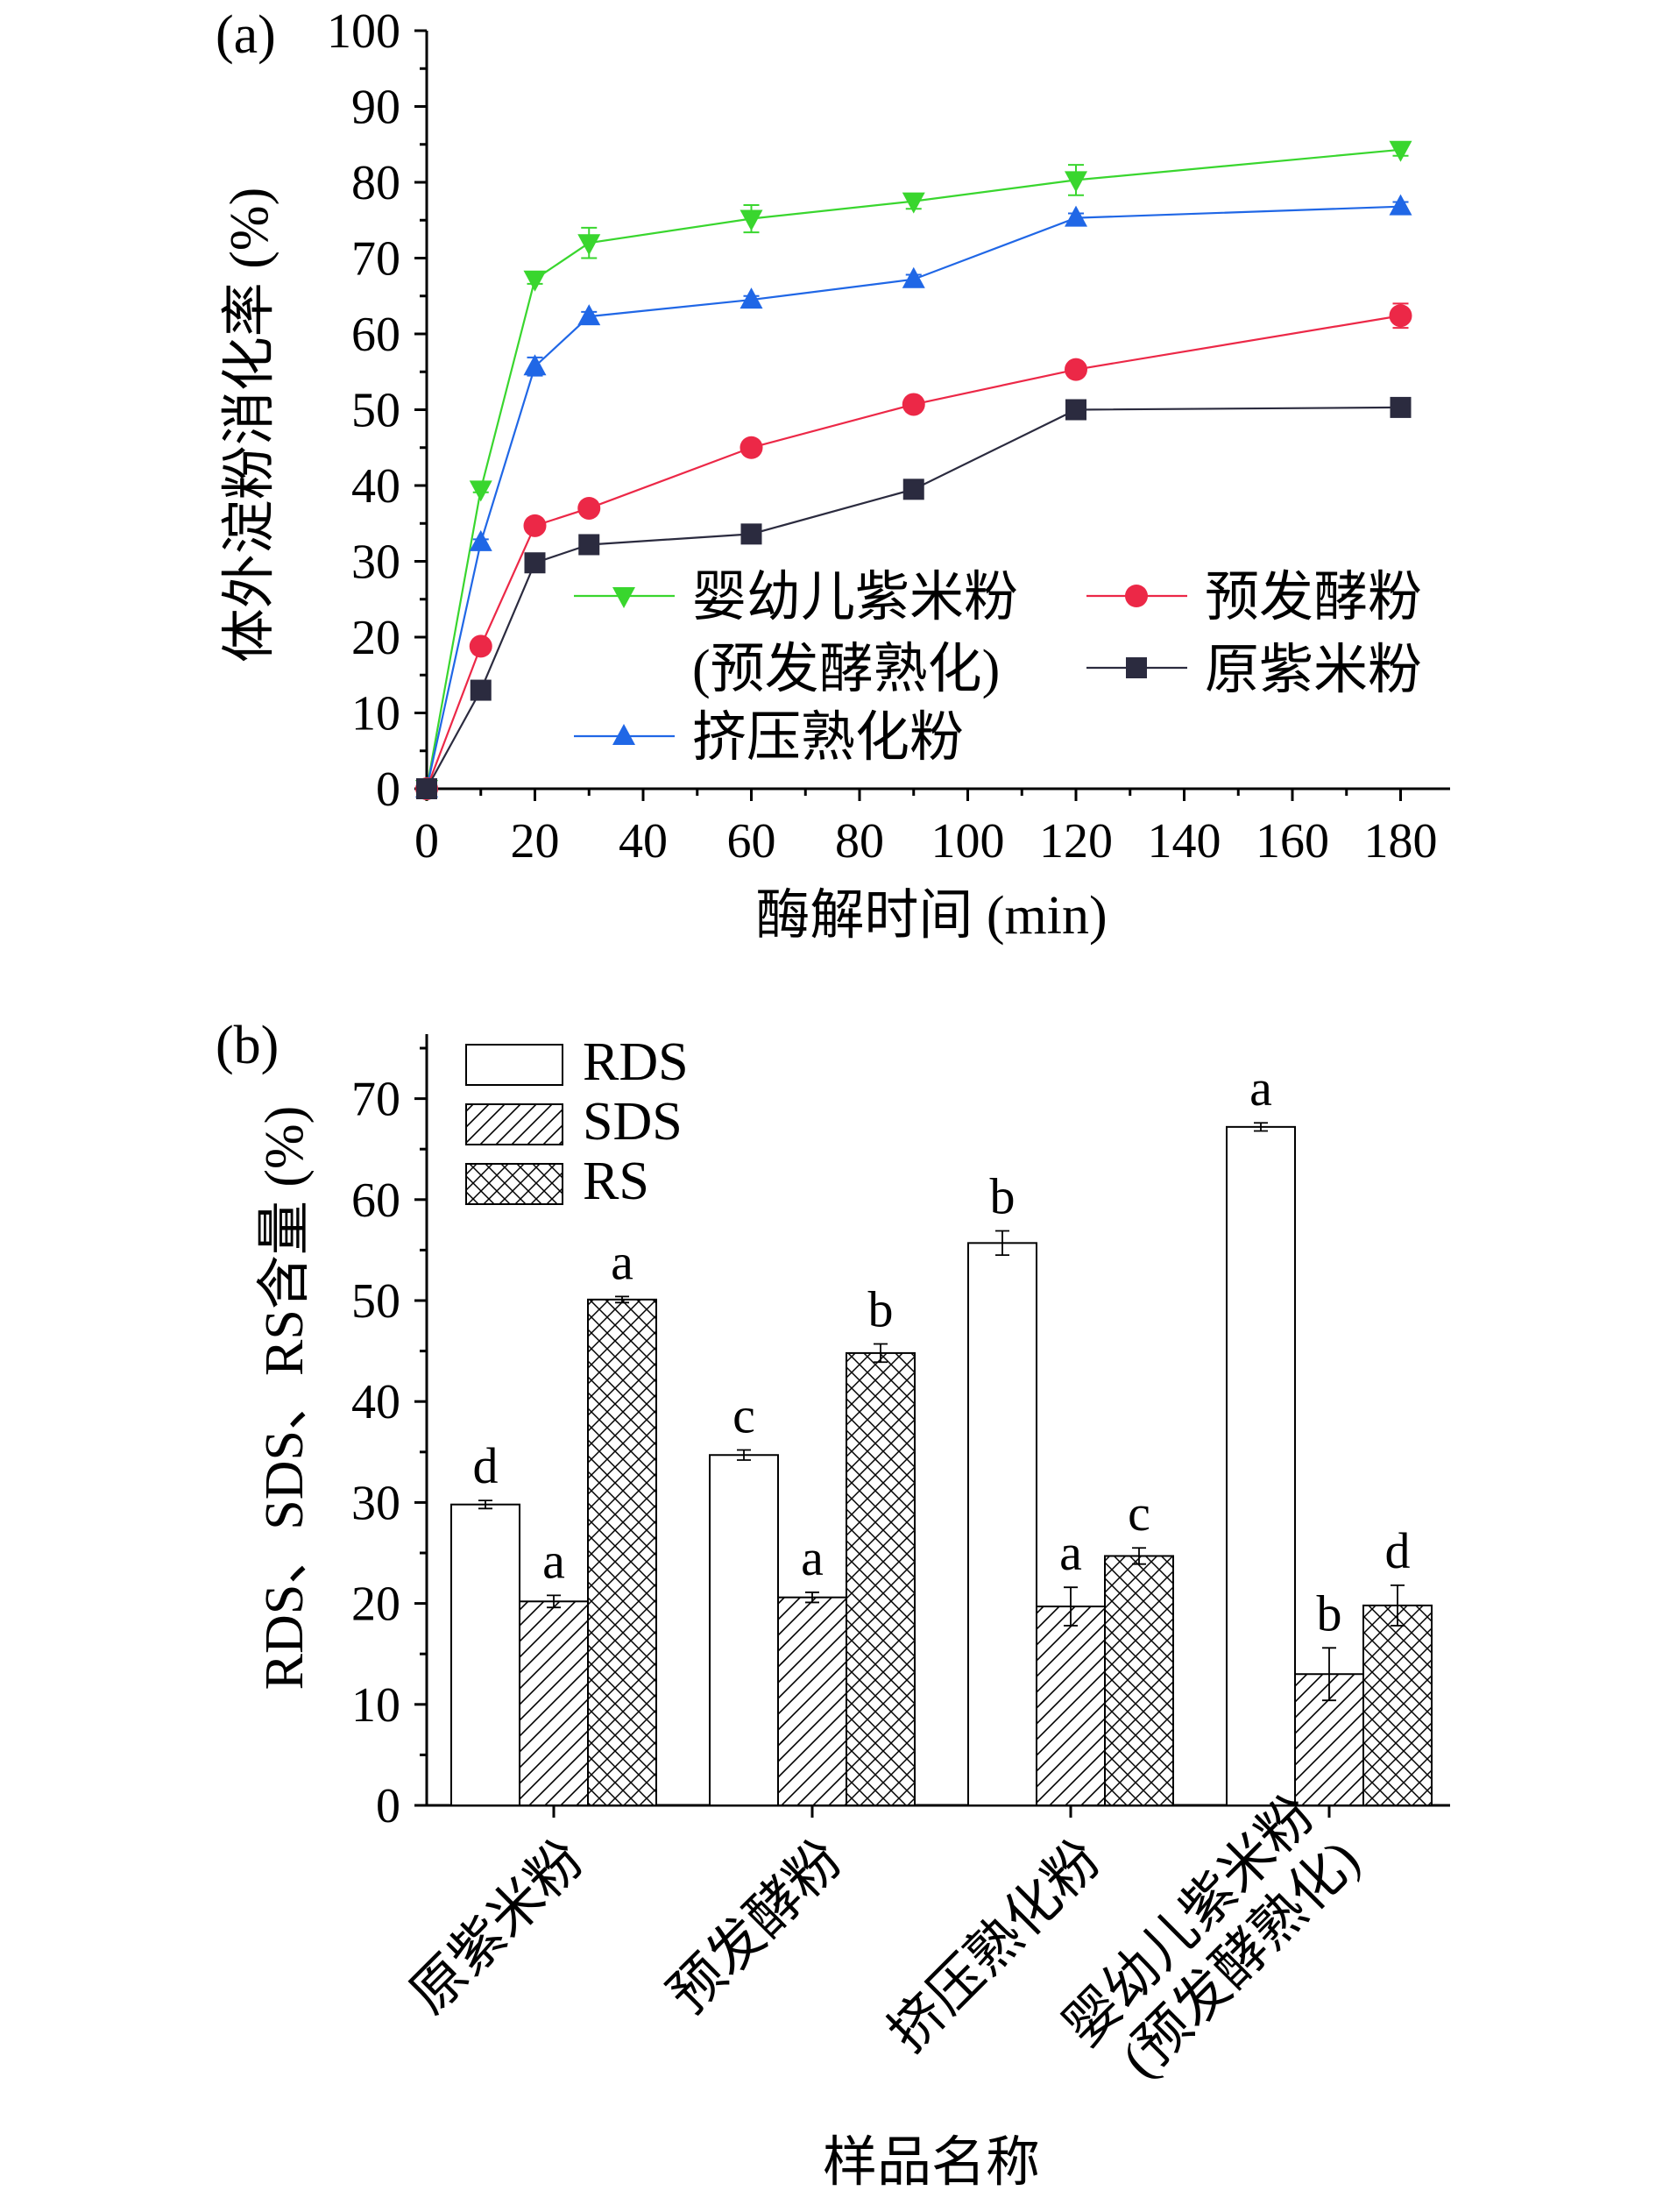  I want to click on series-raw, so click(914, 597).